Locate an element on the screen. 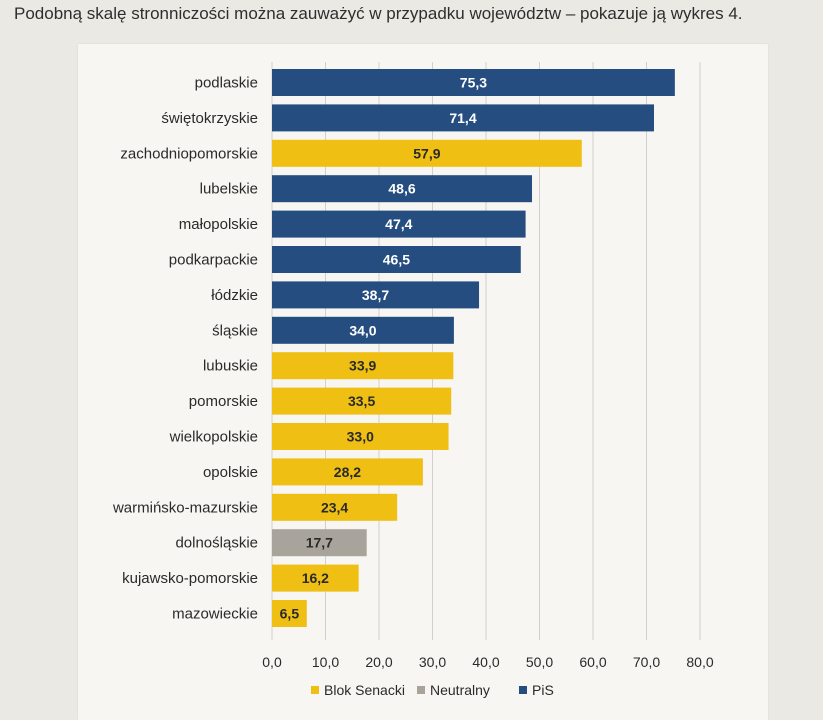 The image size is (823, 720). value-label: 75,3 is located at coordinates (473, 83).